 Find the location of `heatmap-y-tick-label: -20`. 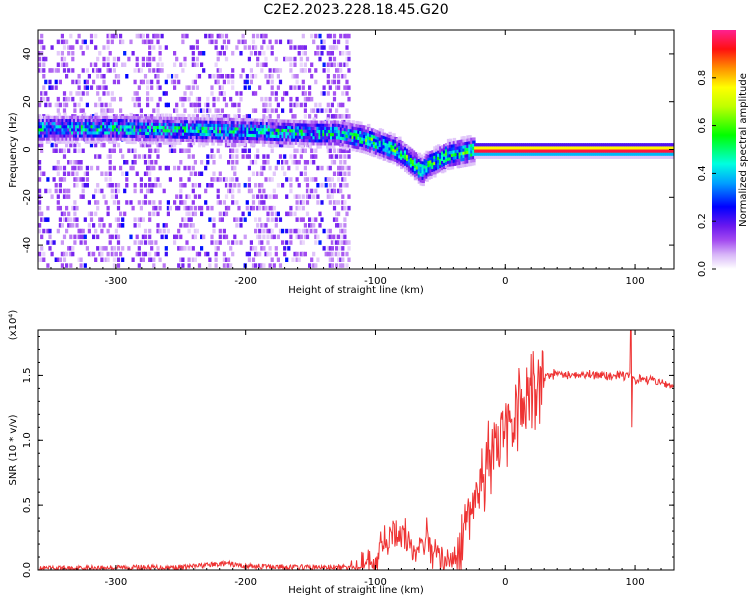

heatmap-y-tick-label: -20 is located at coordinates (27, 197).